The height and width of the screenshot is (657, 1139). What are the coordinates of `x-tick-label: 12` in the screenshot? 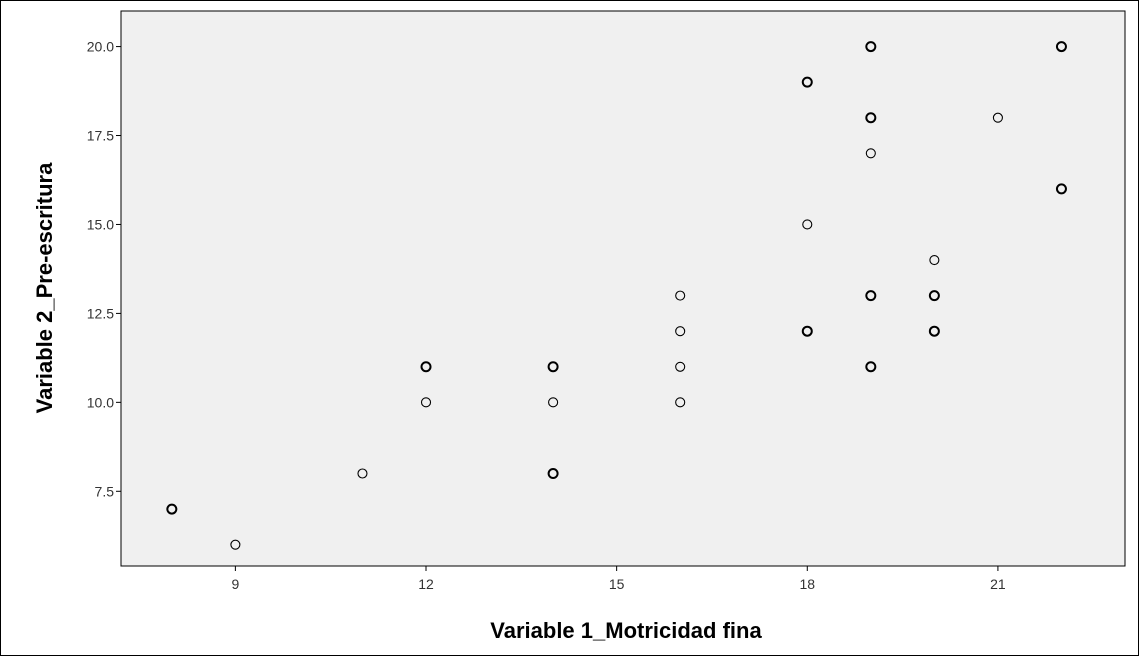 It's located at (426, 584).